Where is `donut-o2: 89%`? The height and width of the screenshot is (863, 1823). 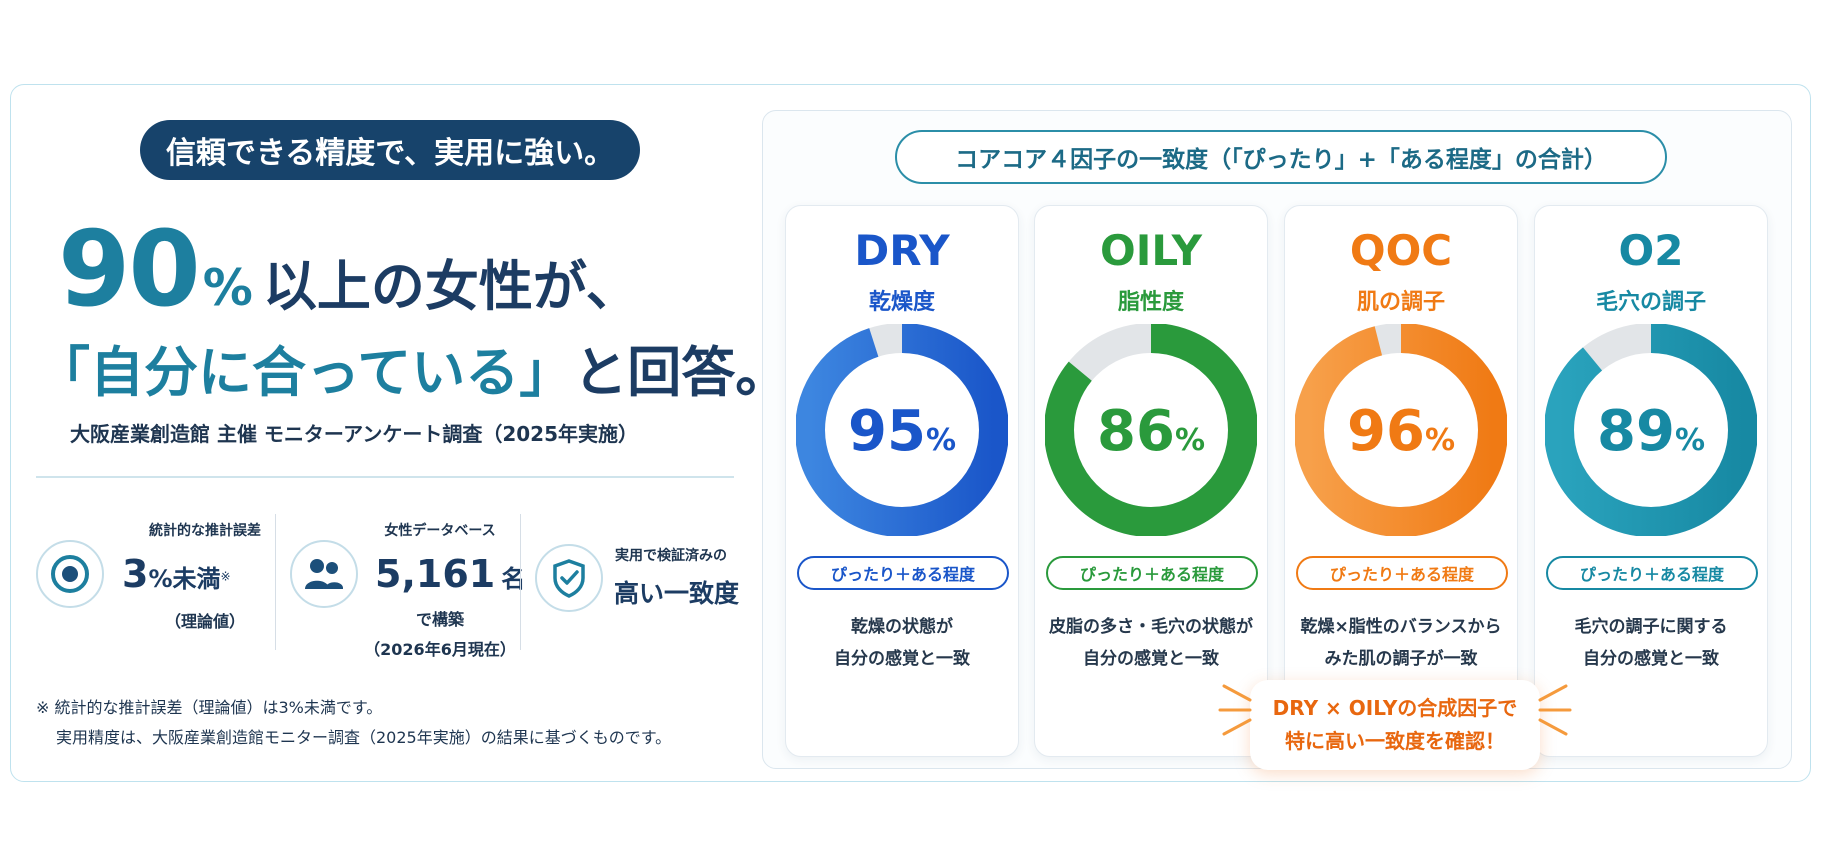 donut-o2: 89% is located at coordinates (1651, 430).